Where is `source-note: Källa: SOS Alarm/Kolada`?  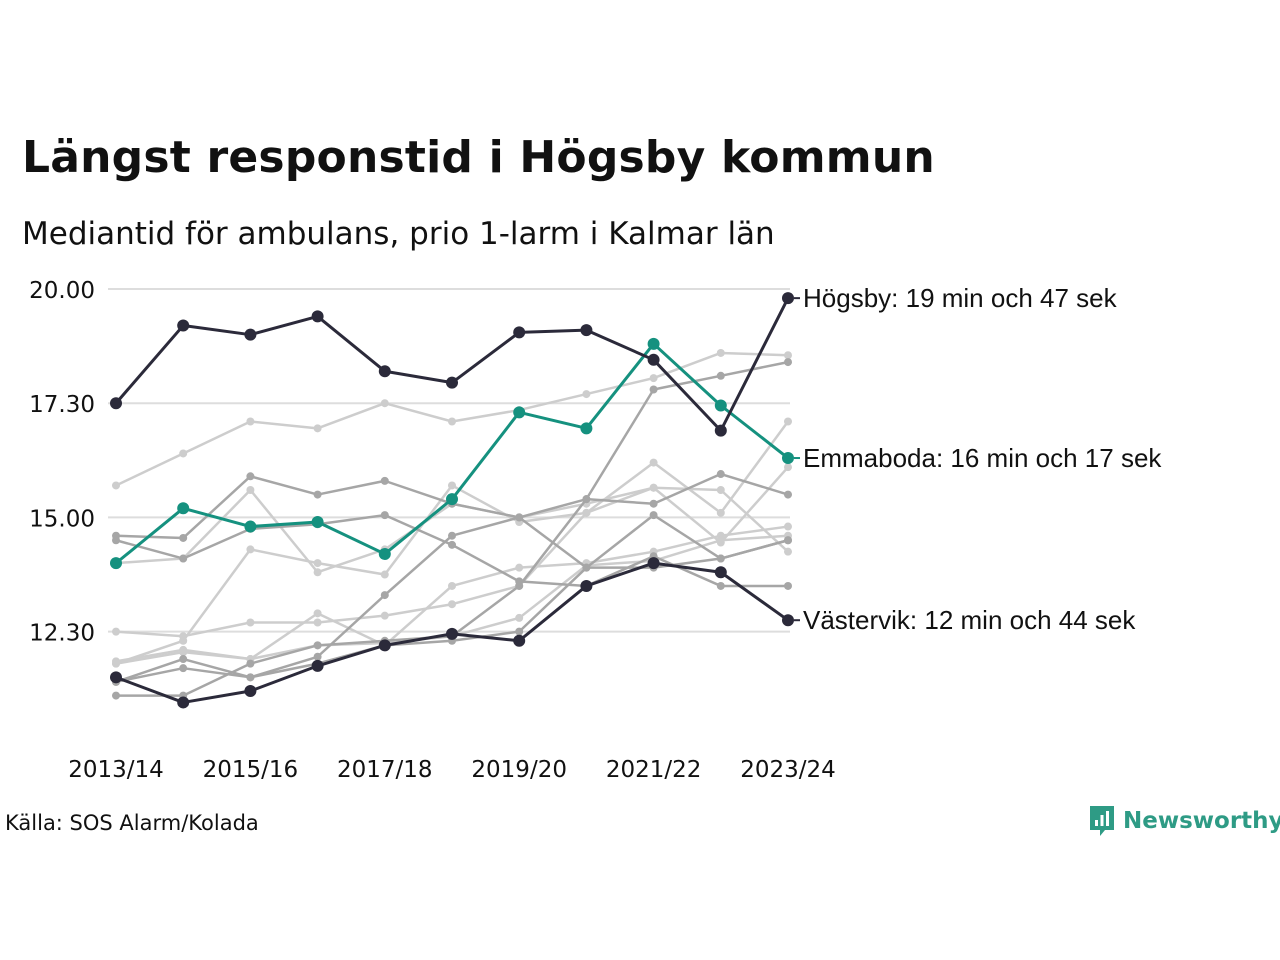
source-note: Källa: SOS Alarm/Kolada is located at coordinates (132, 823).